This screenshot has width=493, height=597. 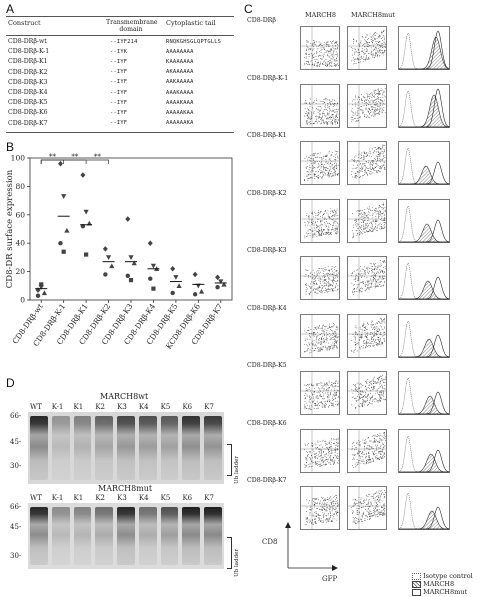 I want to click on flow-y-axis-label: CD8, so click(x=270, y=542).